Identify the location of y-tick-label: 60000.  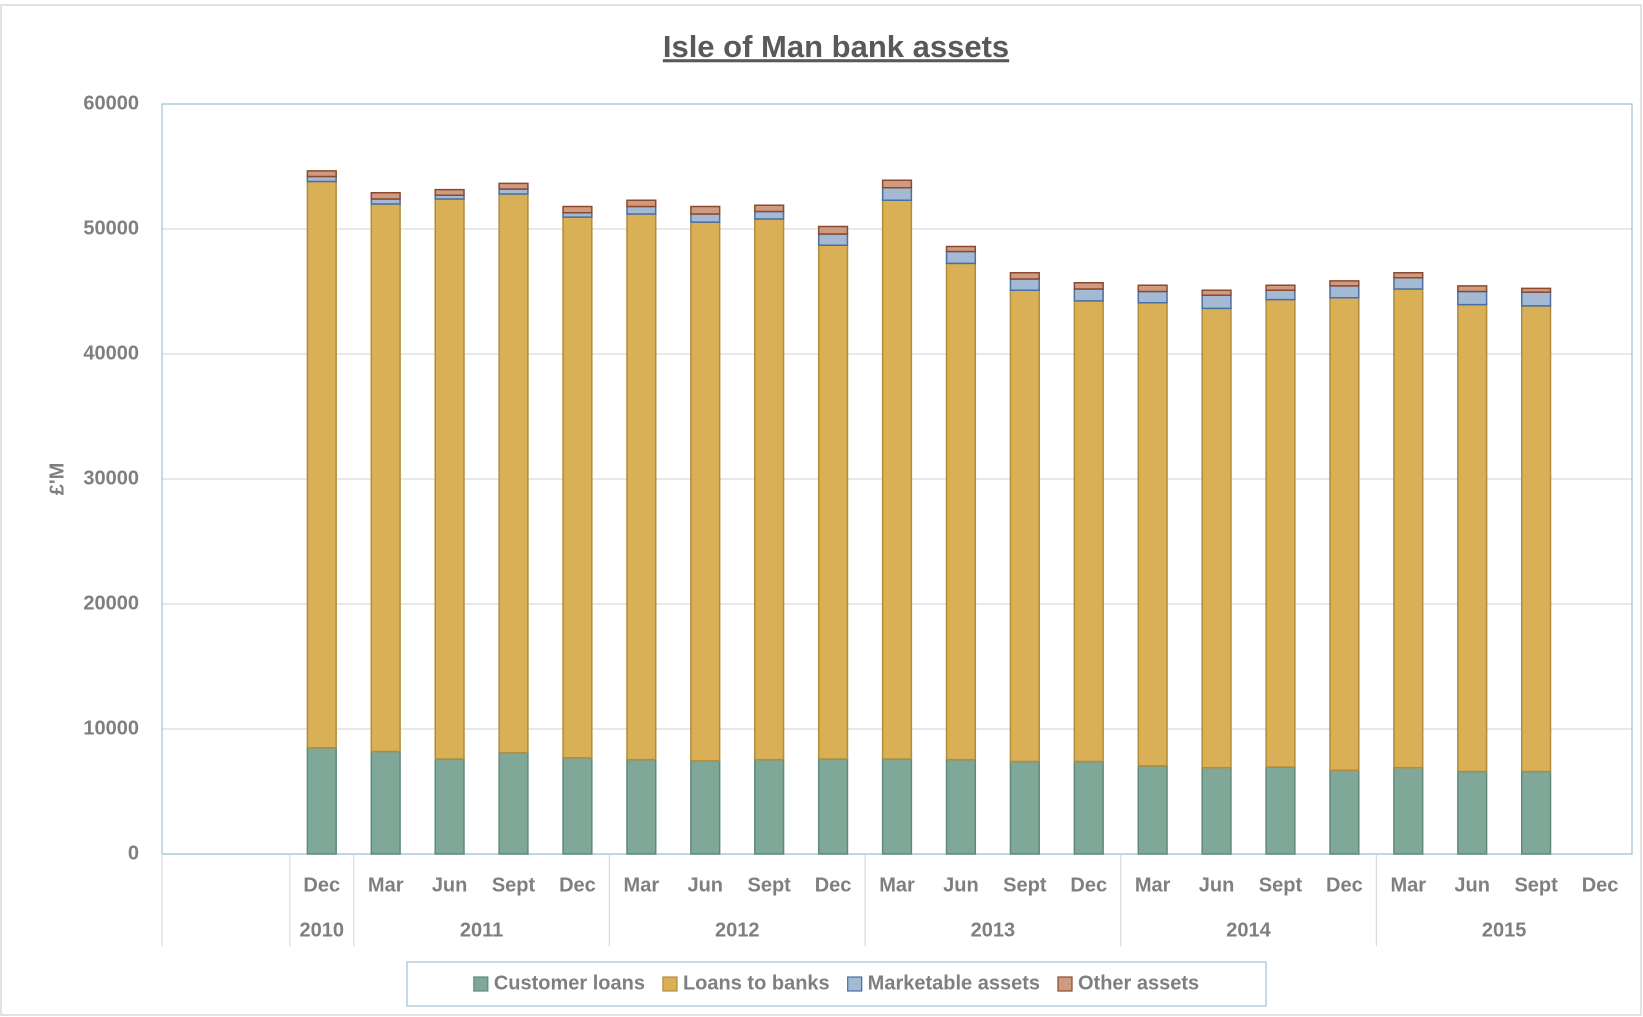
(111, 103).